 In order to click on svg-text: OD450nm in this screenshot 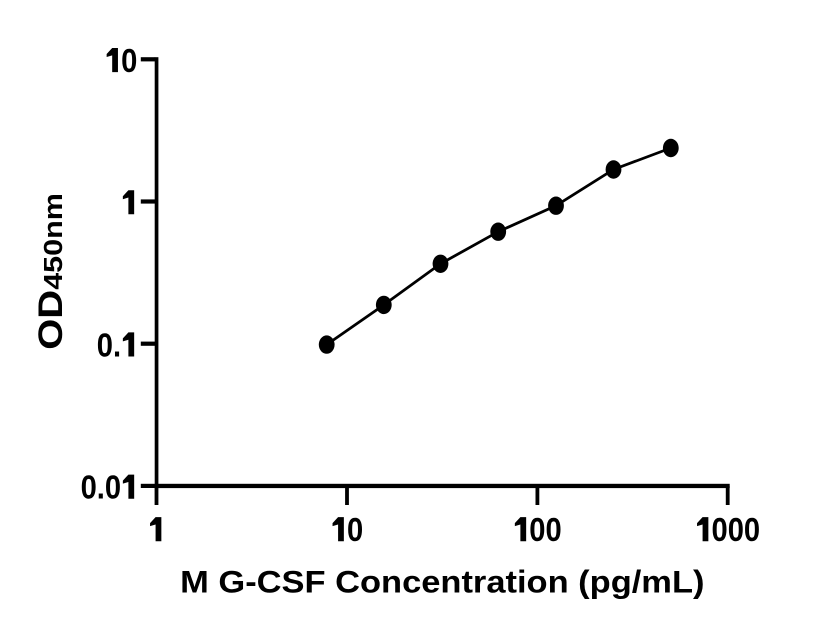, I will do `click(50, 271)`.